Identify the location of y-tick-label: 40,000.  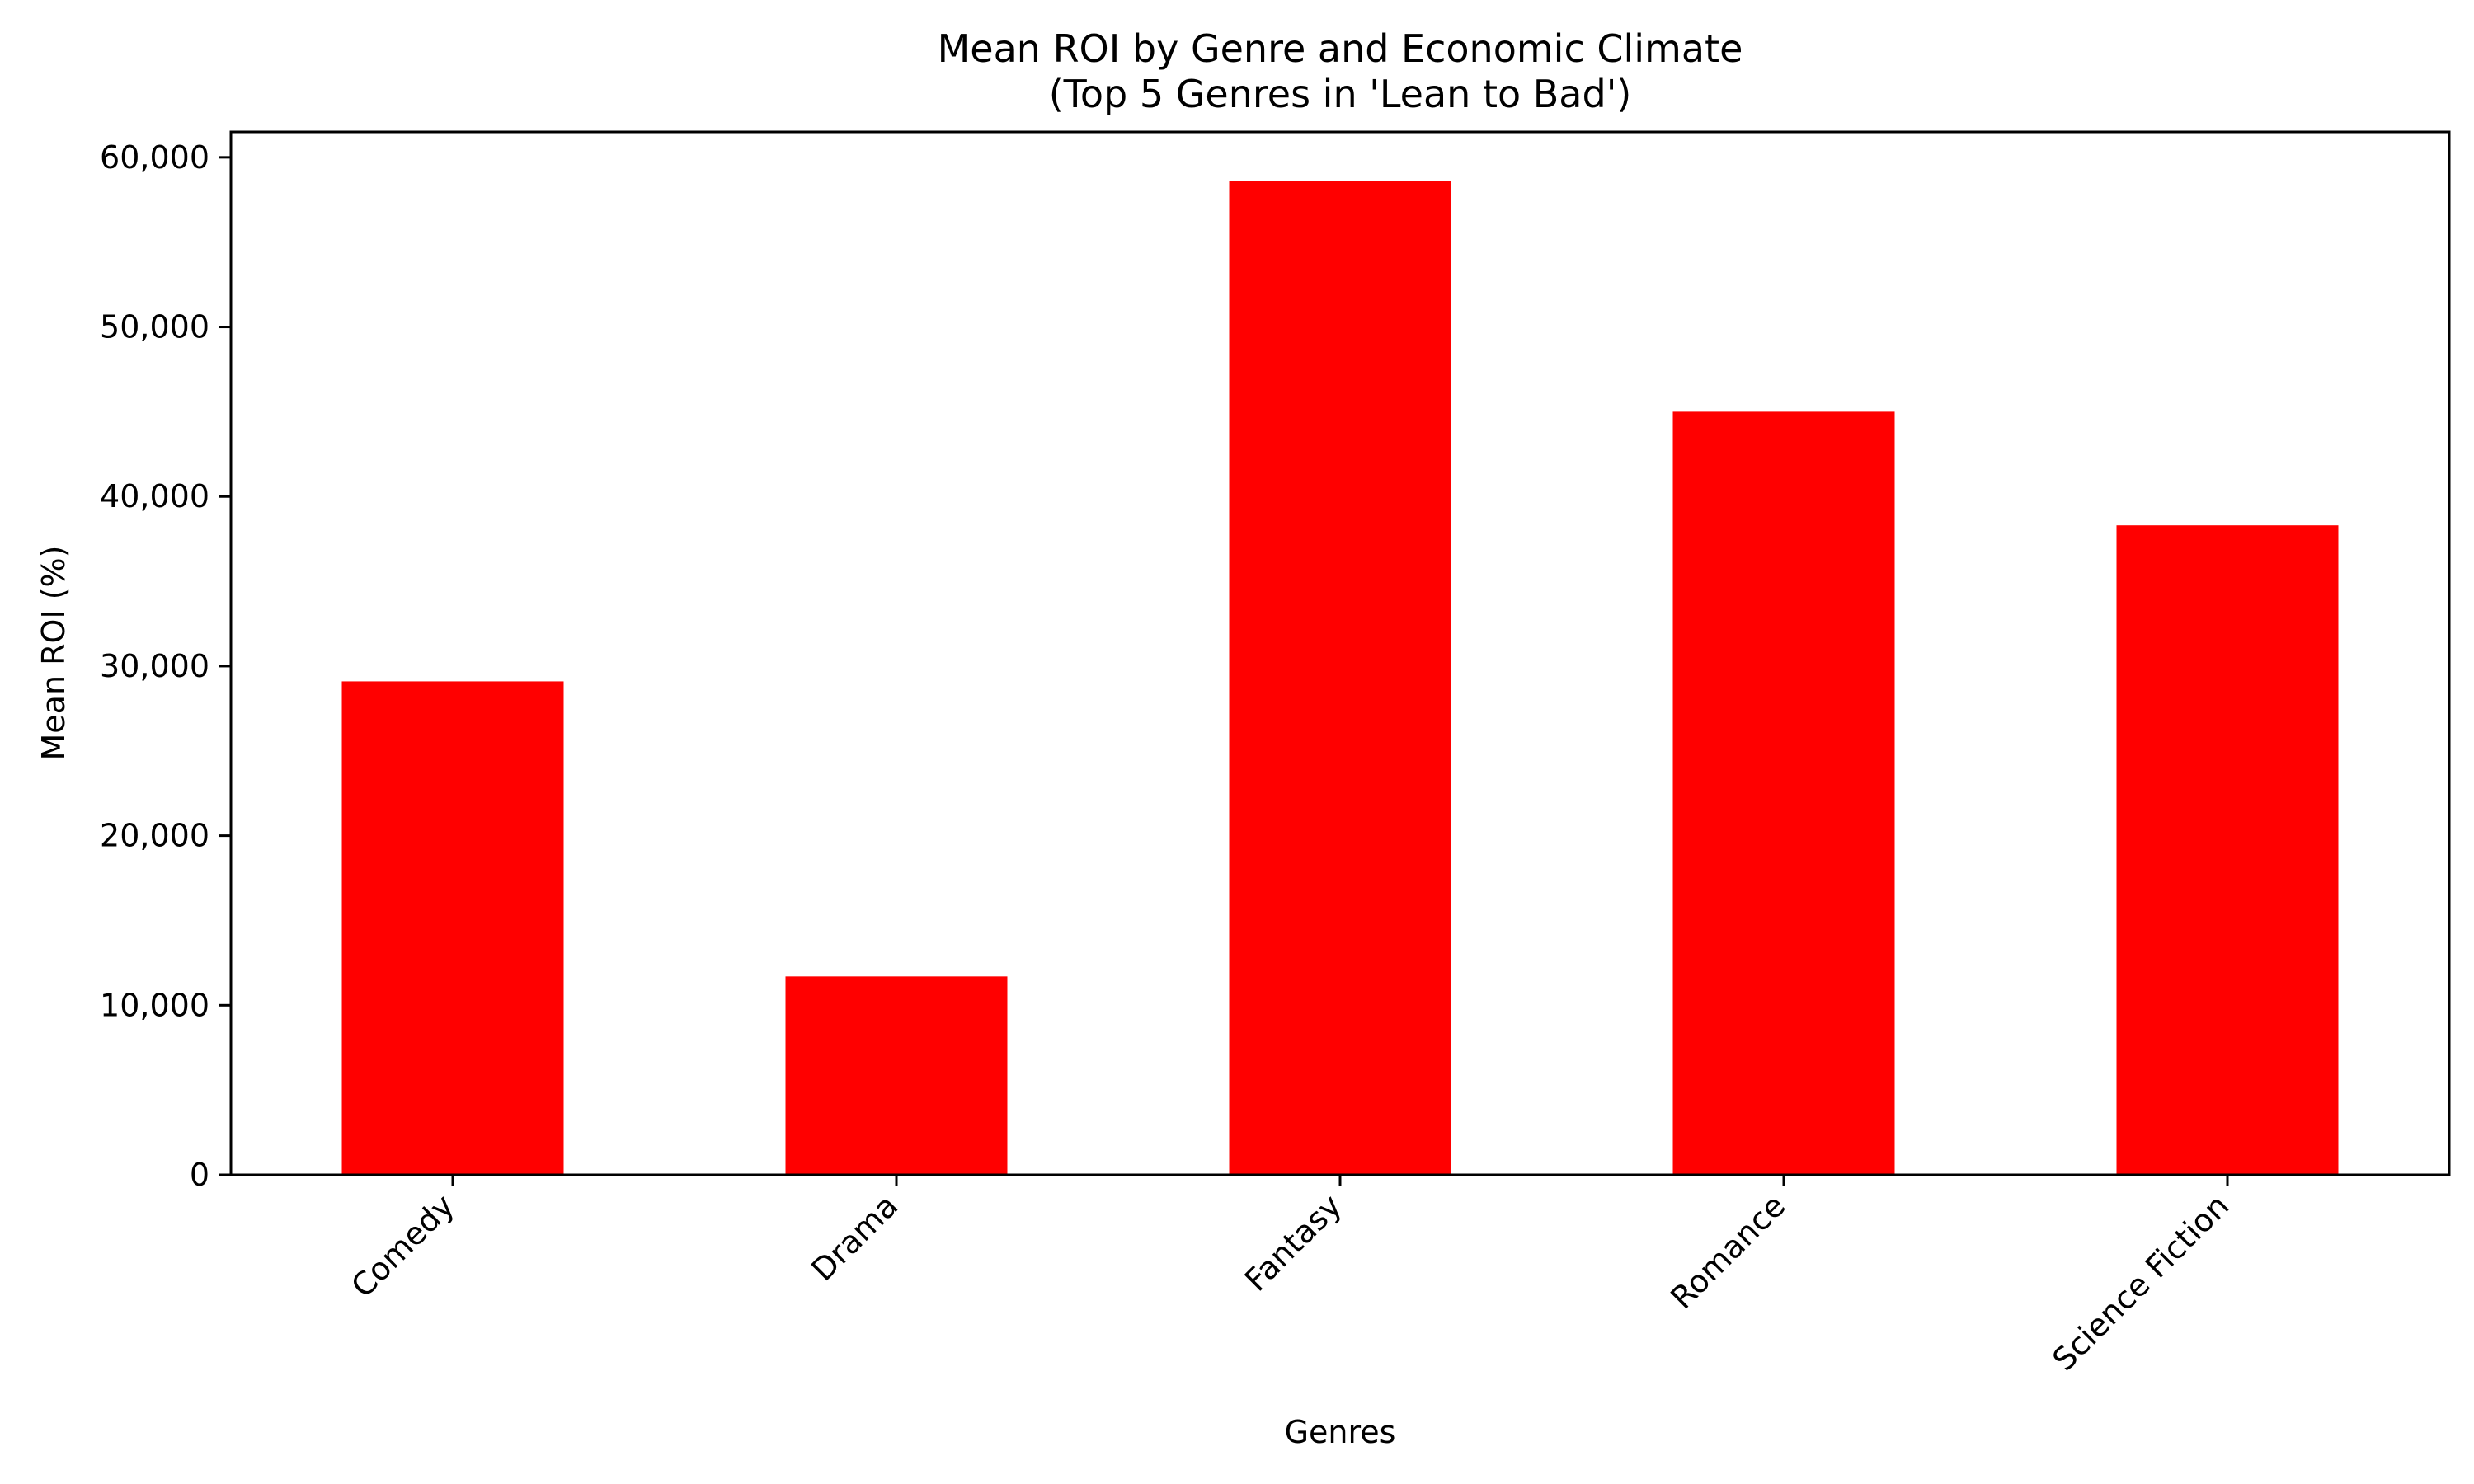
(154, 496).